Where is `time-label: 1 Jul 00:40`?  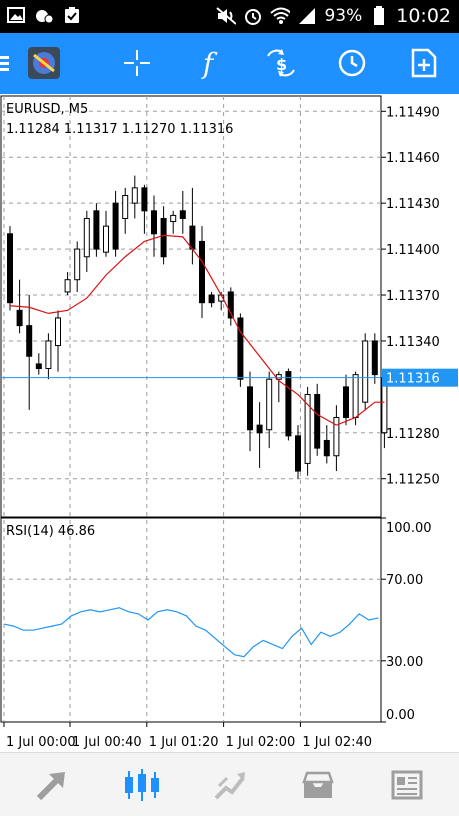
time-label: 1 Jul 00:40 is located at coordinates (107, 742).